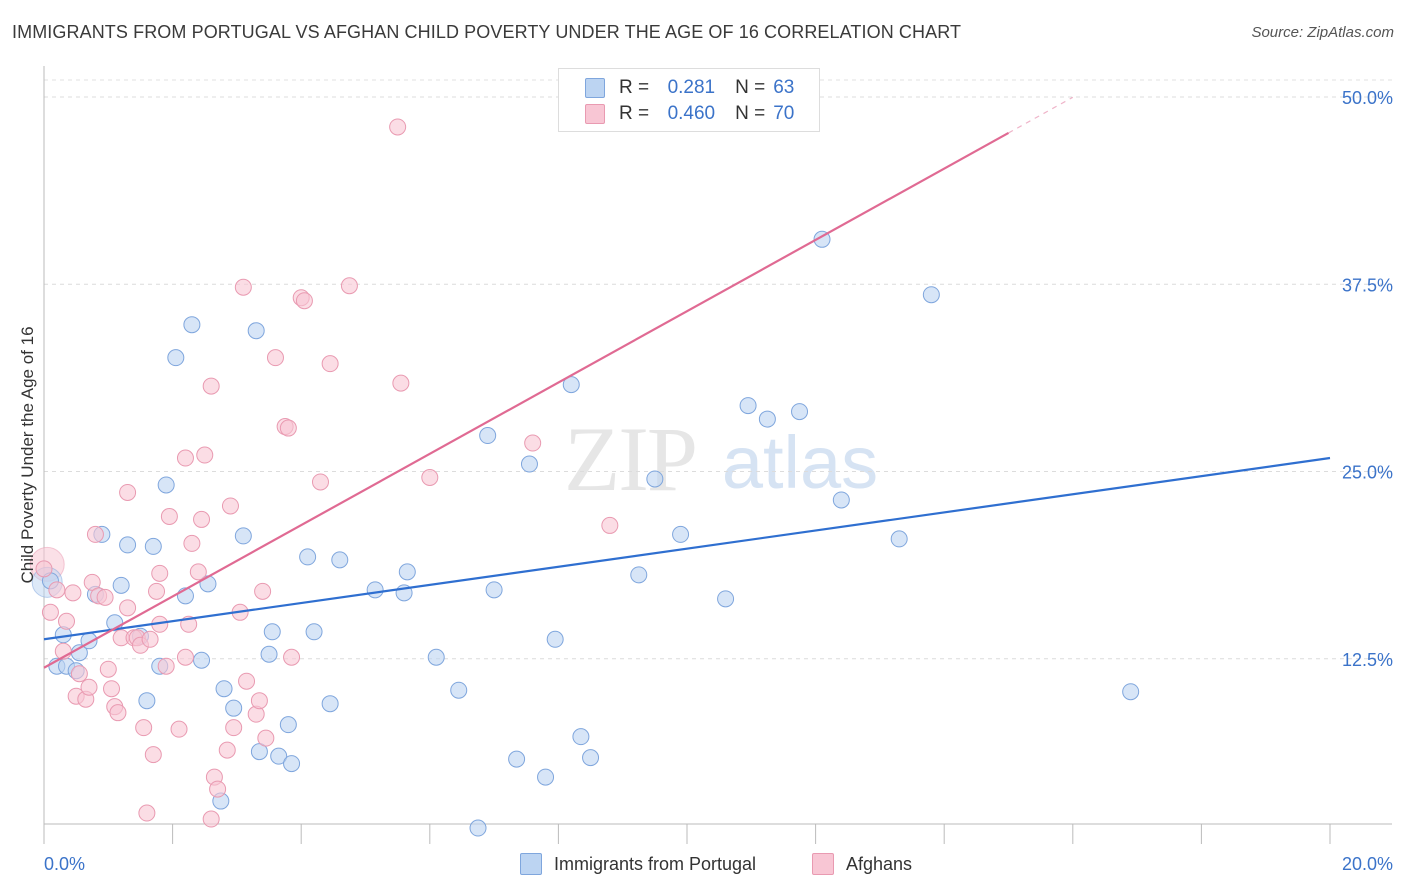 The image size is (1406, 892). Describe the element at coordinates (862, 864) in the screenshot. I see `bottom-legend-afghans: Afghans` at that location.